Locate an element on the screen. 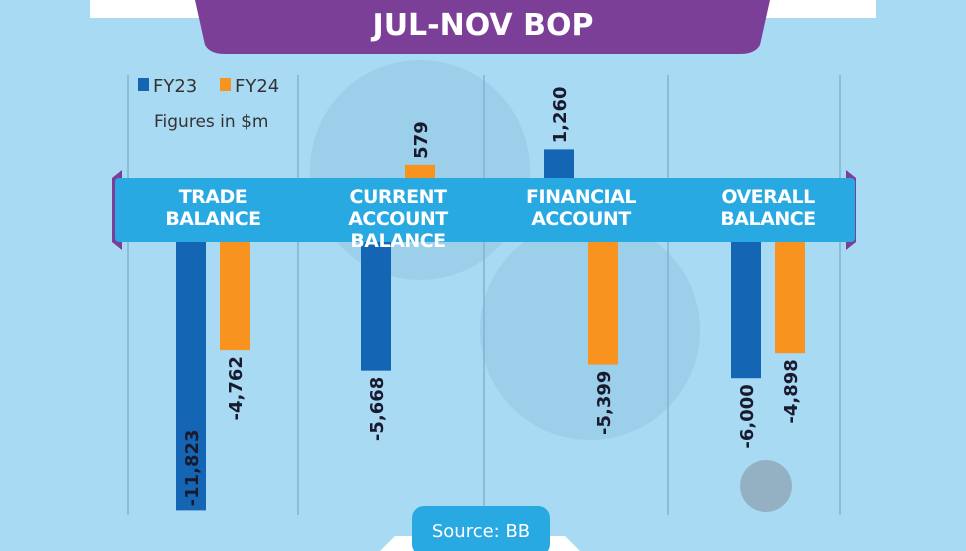  value-label: -4,898 is located at coordinates (791, 391).